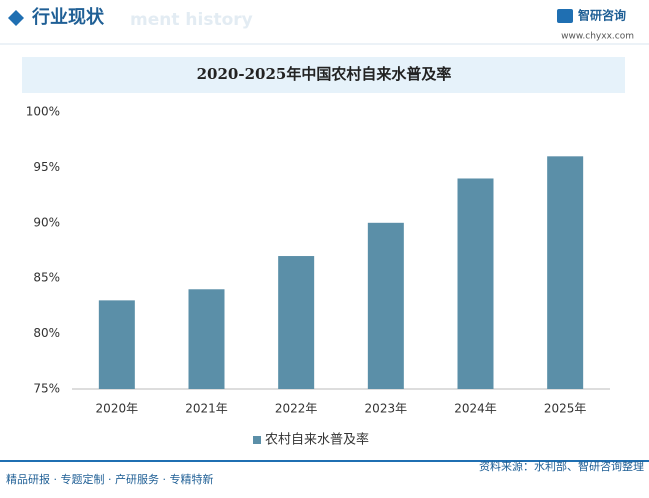 The image size is (649, 498). Describe the element at coordinates (296, 409) in the screenshot. I see `x-tick-label: 2022年` at that location.